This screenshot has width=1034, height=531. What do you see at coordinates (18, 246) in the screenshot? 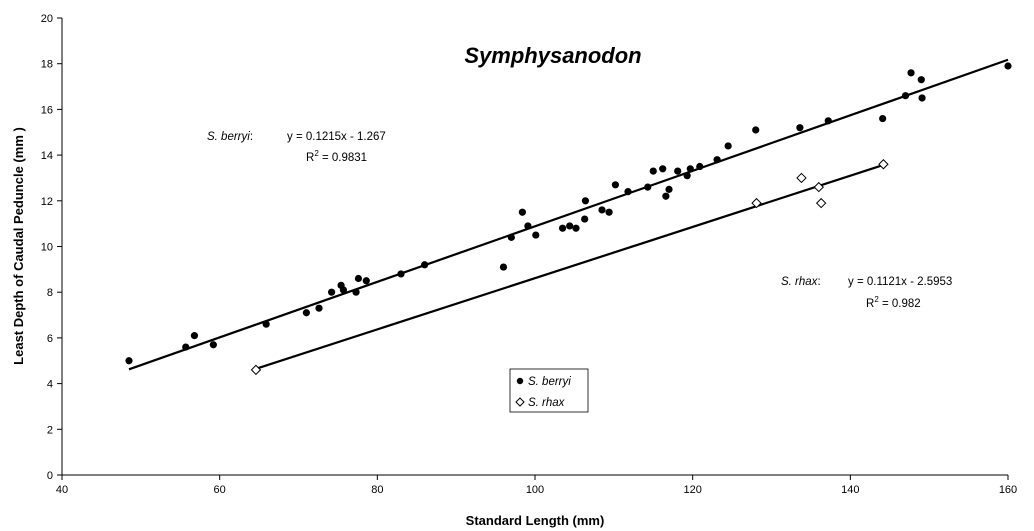
I see `y-axis-title: Least Depth of Caudal Peduncle (mm )` at bounding box center [18, 246].